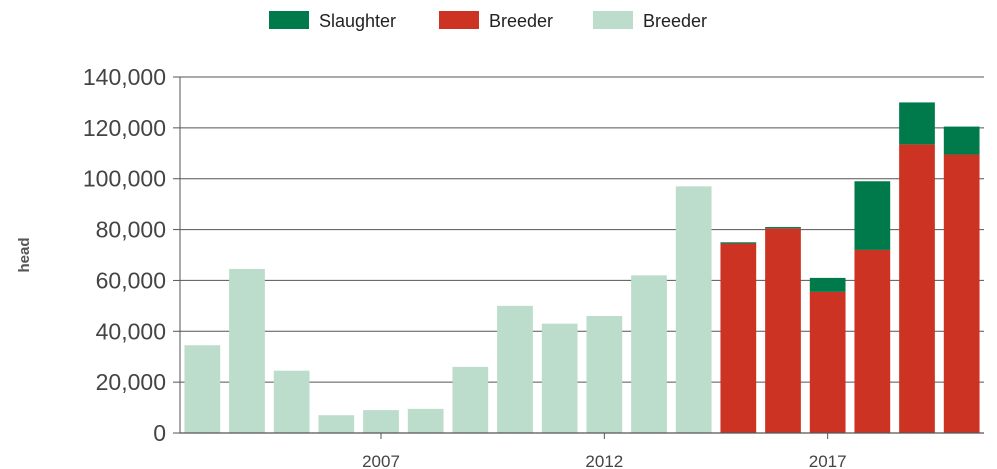 The image size is (997, 469). Describe the element at coordinates (336, 424) in the screenshot. I see `bar-breeder-2006` at that location.